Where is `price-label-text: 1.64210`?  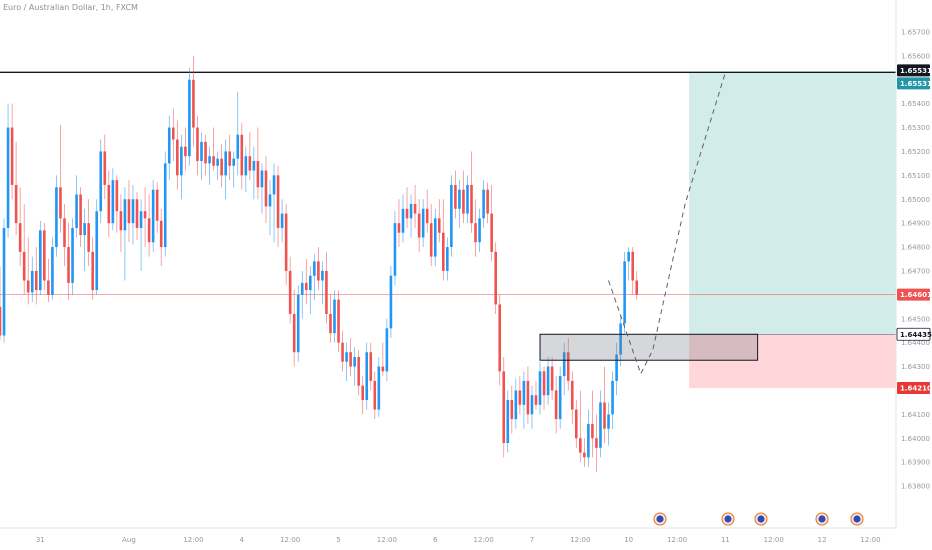 price-label-text: 1.64210 is located at coordinates (916, 389).